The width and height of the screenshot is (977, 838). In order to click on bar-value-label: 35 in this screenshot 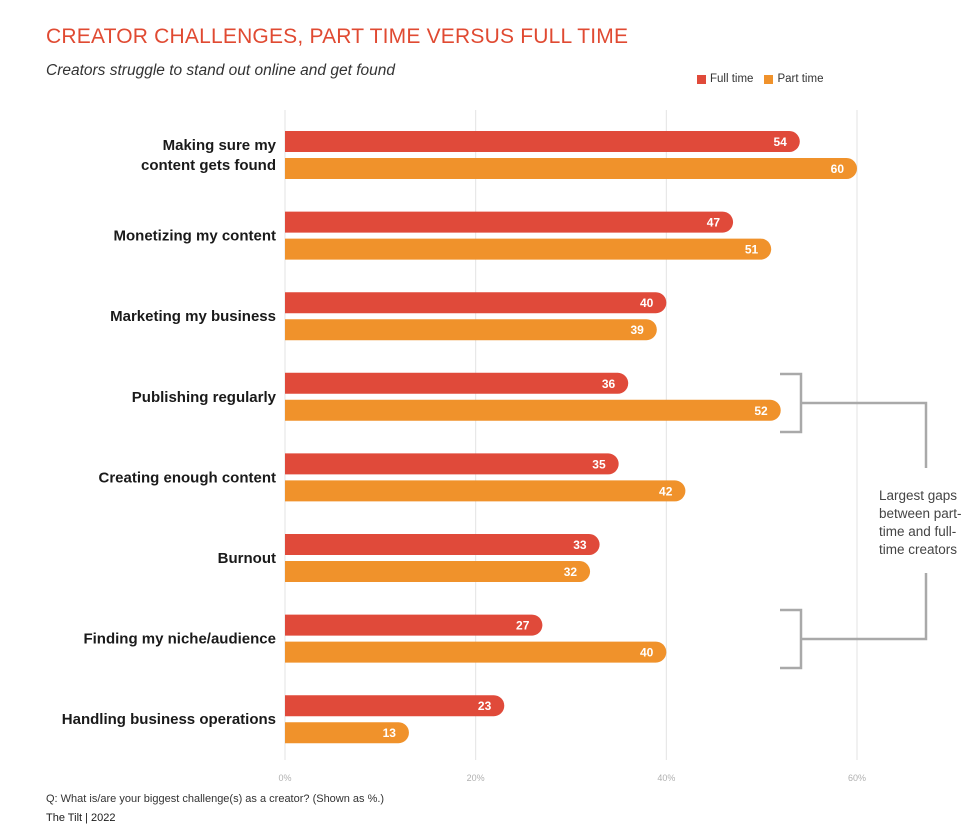, I will do `click(599, 464)`.